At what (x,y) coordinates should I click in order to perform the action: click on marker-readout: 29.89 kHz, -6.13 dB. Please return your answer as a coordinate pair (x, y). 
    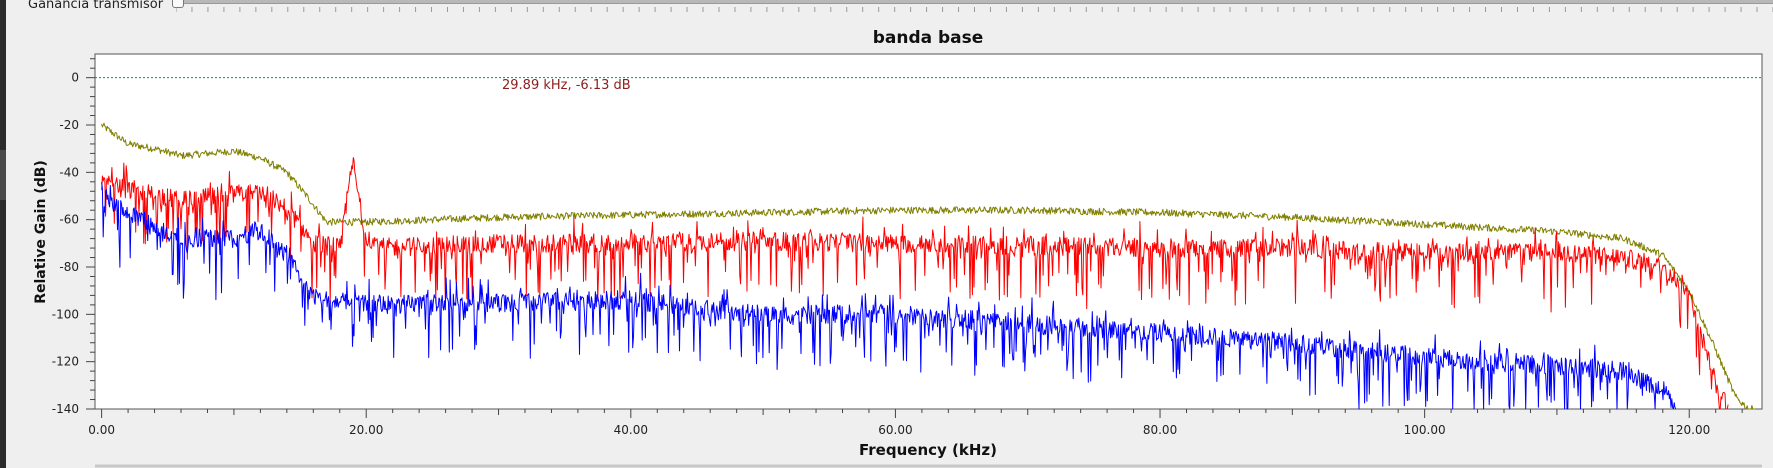
    Looking at the image, I should click on (566, 85).